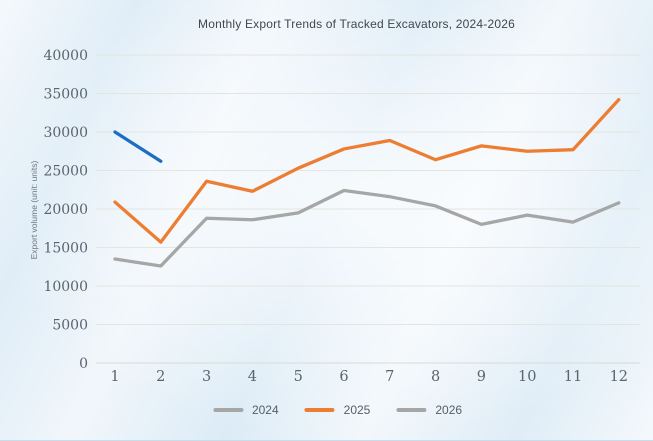 Image resolution: width=653 pixels, height=441 pixels. Describe the element at coordinates (357, 410) in the screenshot. I see `legend-label-2025: 2025` at that location.